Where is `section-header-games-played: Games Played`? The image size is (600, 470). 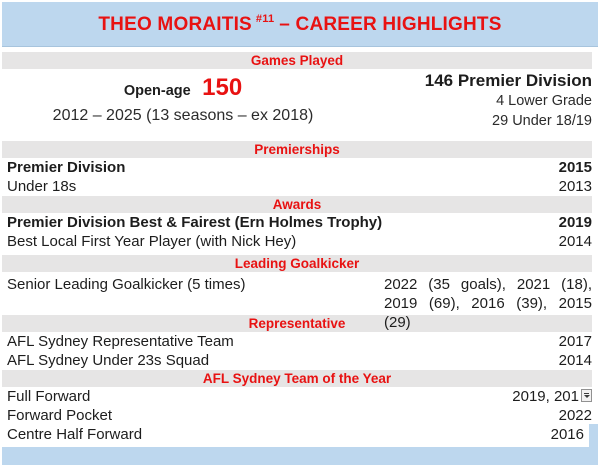 section-header-games-played: Games Played is located at coordinates (297, 60).